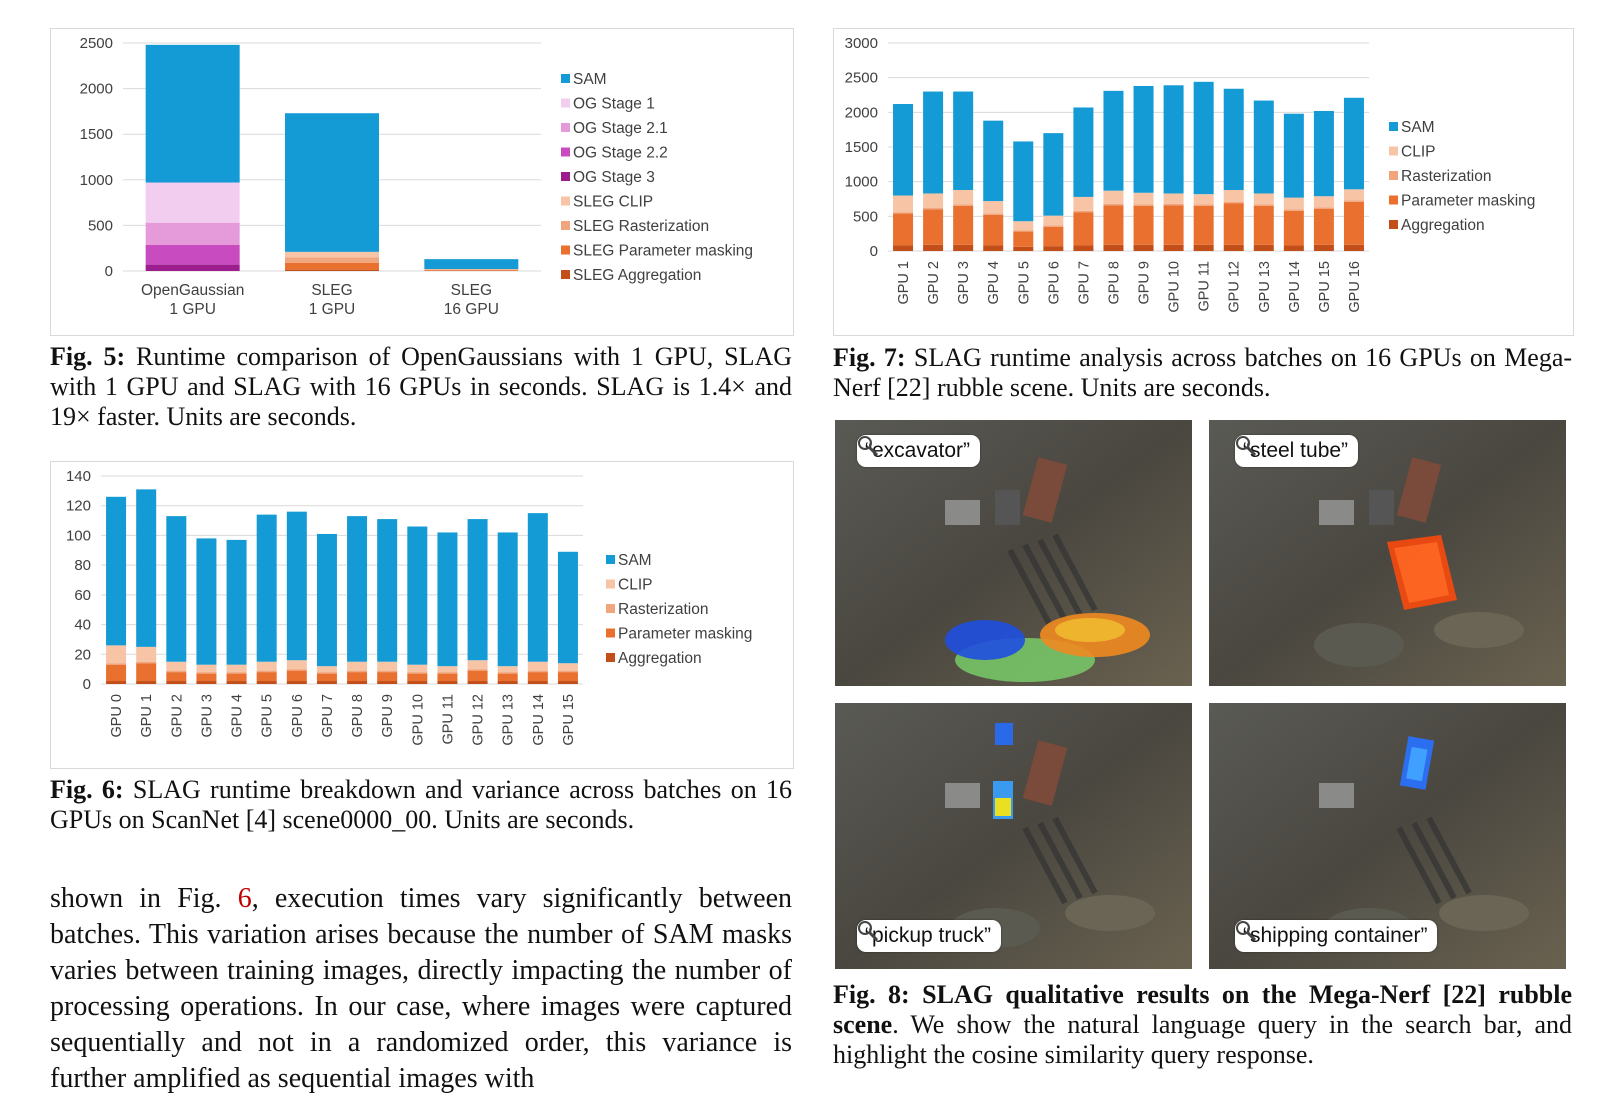 Image resolution: width=1616 pixels, height=1097 pixels. Describe the element at coordinates (1418, 152) in the screenshot. I see `legend-label: CLIP` at that location.